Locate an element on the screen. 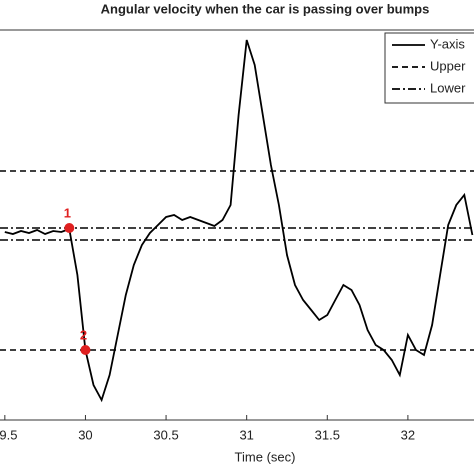 This screenshot has height=474, width=474. legend-label: Lower is located at coordinates (448, 87).